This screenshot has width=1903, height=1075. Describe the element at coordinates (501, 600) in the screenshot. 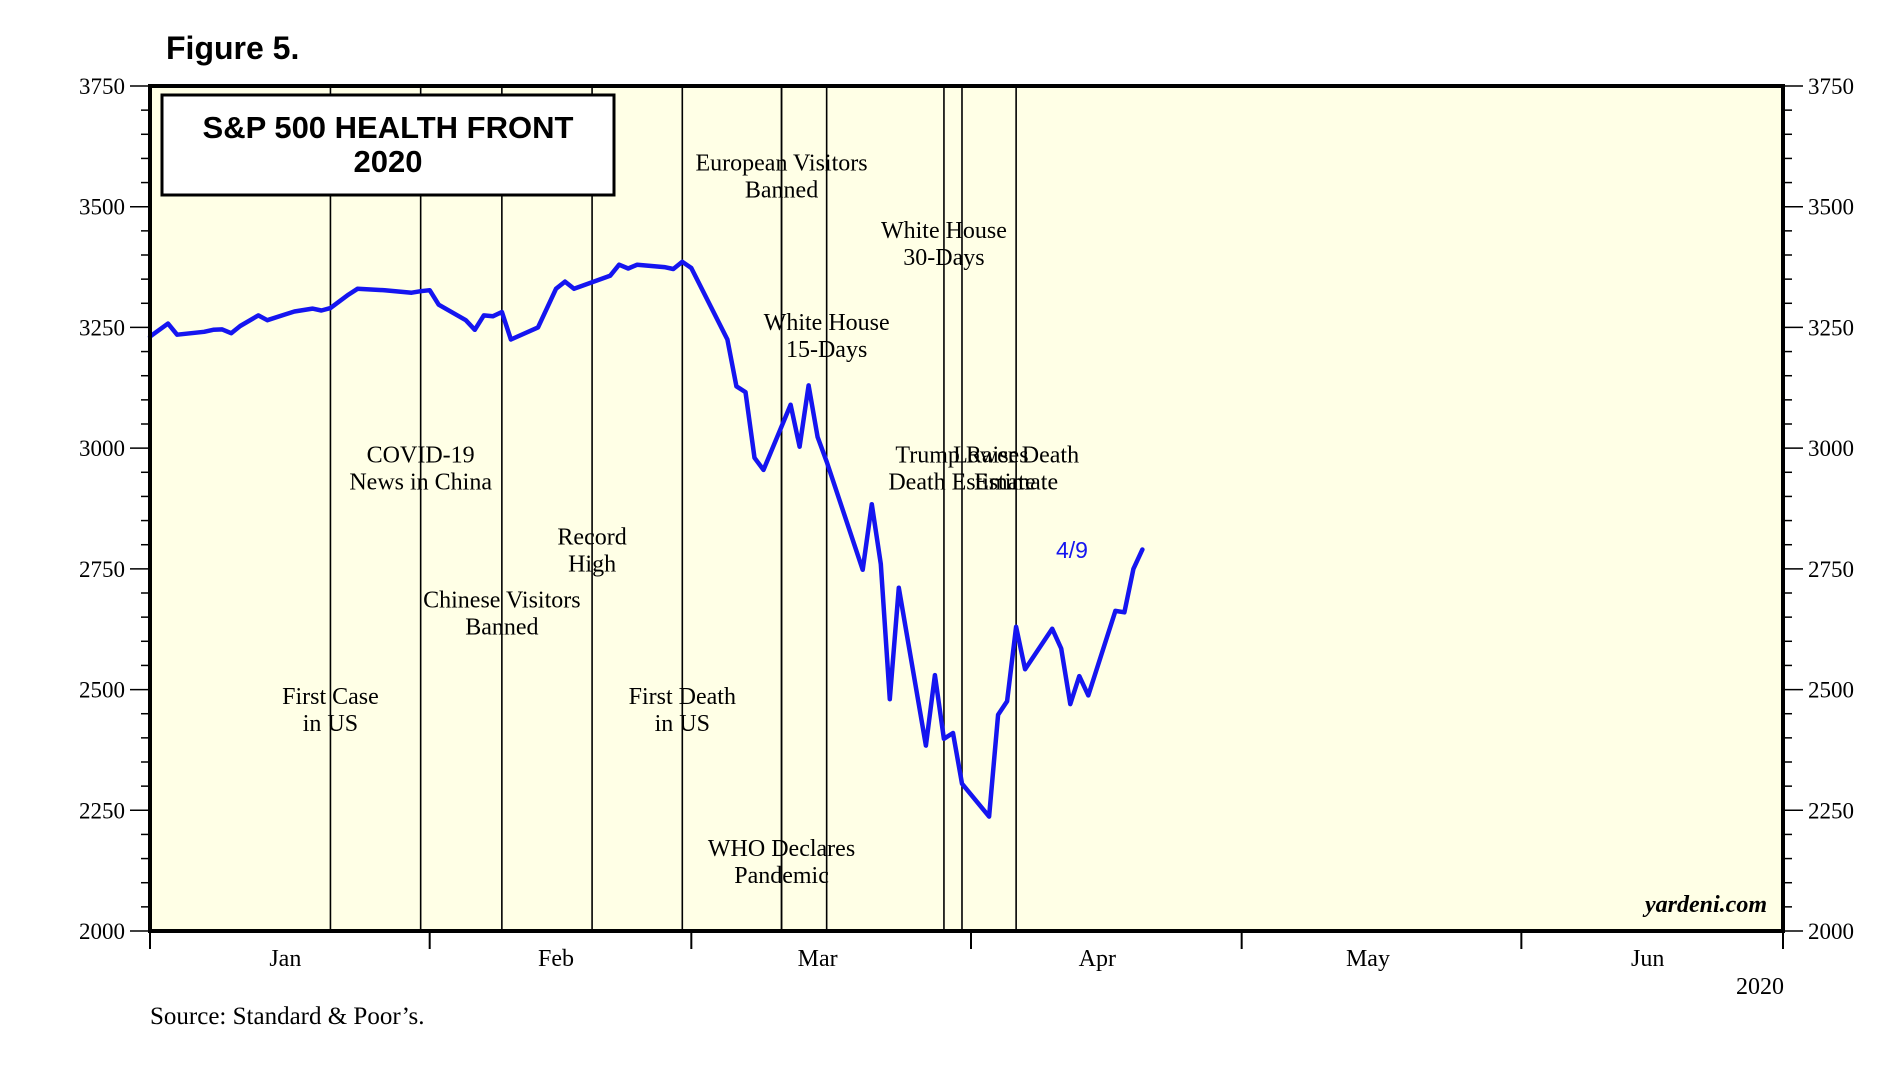

I see `event-annotation-label: Chinese Visitors` at that location.